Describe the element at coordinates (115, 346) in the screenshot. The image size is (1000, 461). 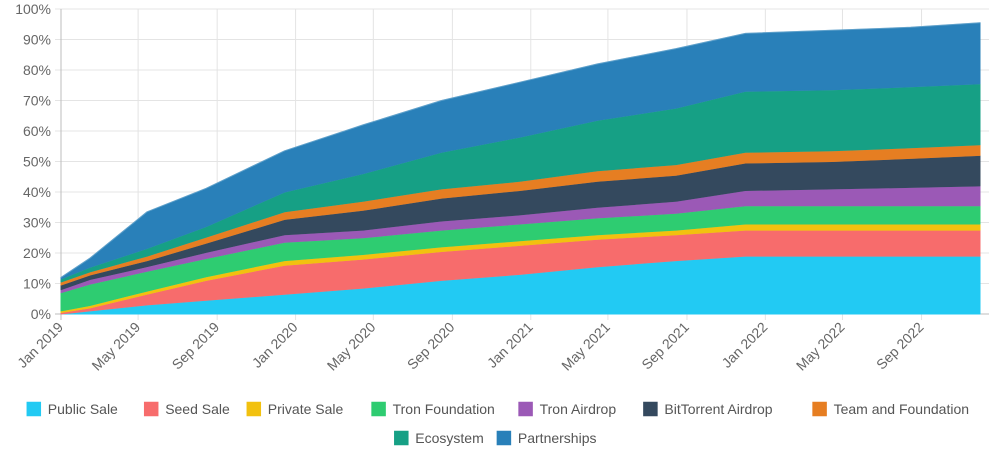
I see `x-tick-label: May 2019` at that location.